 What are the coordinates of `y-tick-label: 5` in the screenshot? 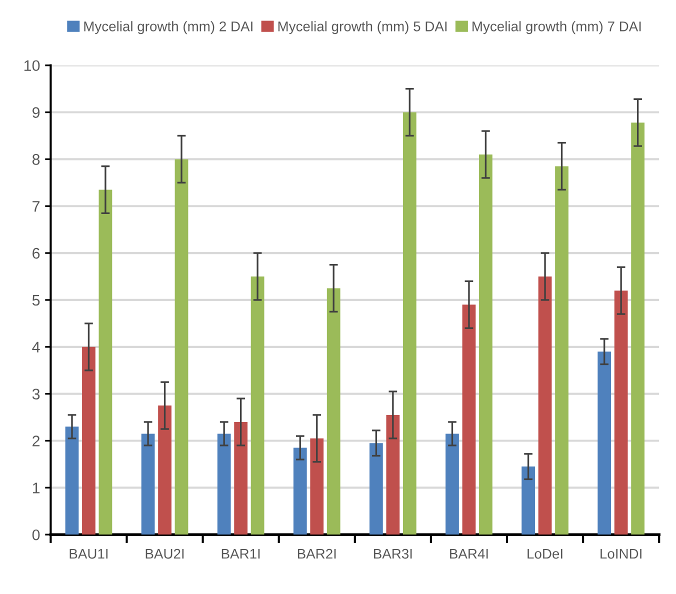 It's located at (36, 300).